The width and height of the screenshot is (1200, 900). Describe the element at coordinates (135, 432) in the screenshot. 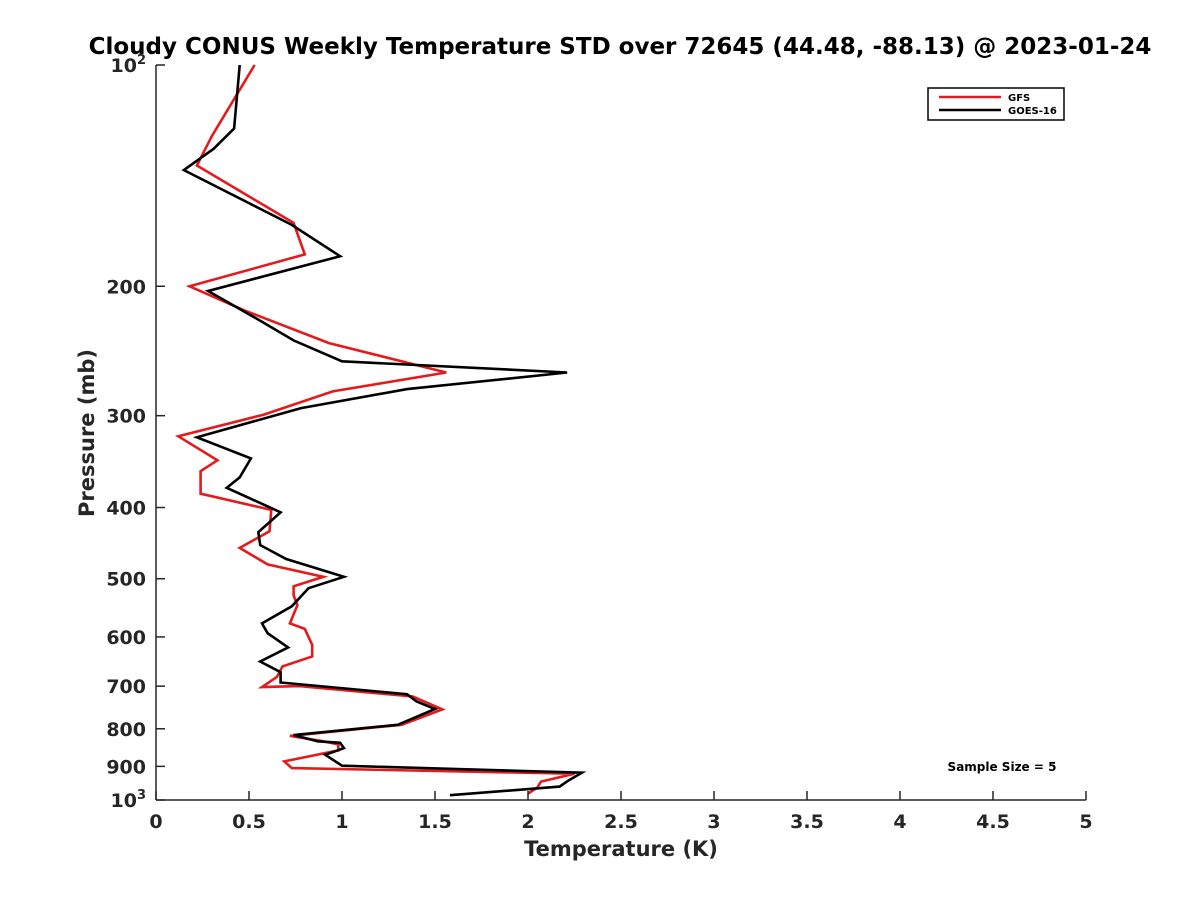

I see `y-ticks: 10² 200 300 400 500 600 700 800 900 10³` at that location.